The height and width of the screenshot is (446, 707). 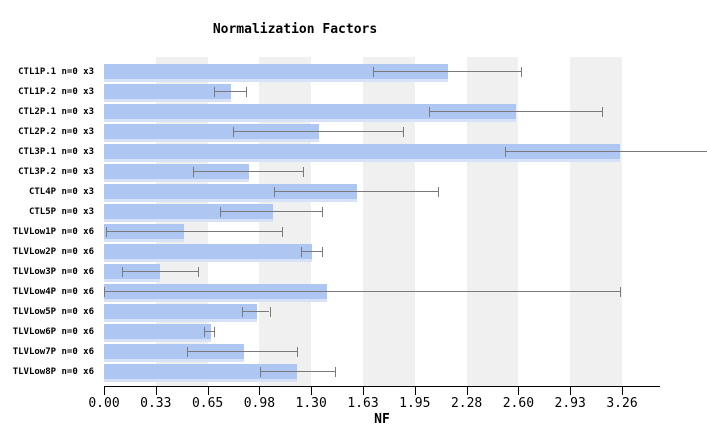 What do you see at coordinates (53, 372) in the screenshot?
I see `category-label: TLVLow8P n=0 x6` at bounding box center [53, 372].